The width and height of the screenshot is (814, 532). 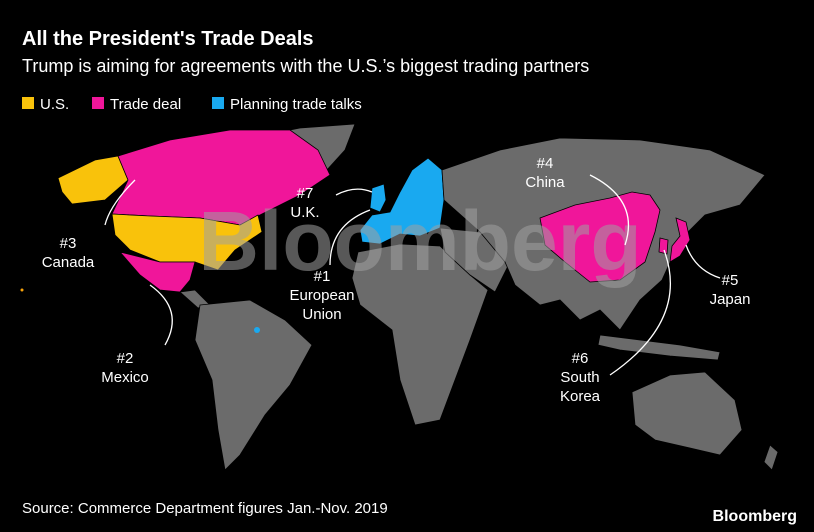 I want to click on indonesia, so click(x=659, y=347).